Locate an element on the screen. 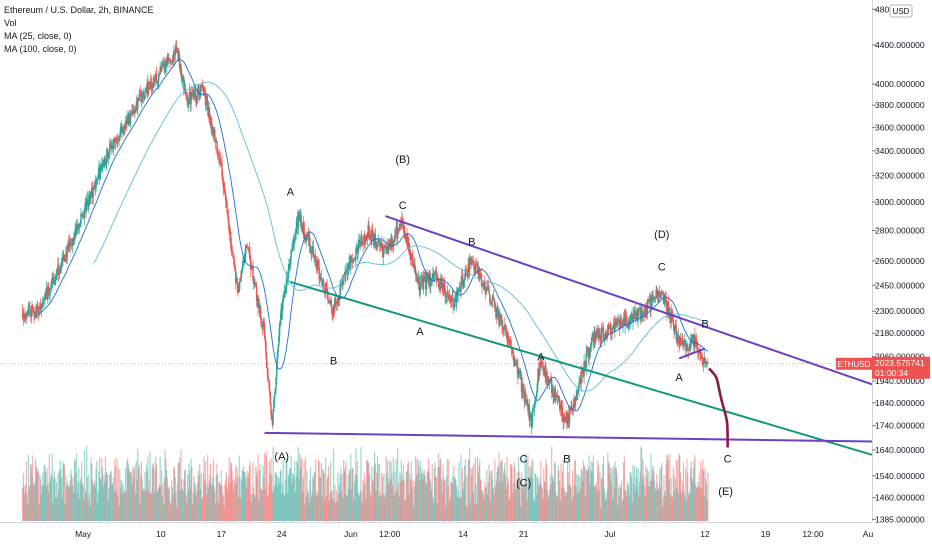 This screenshot has width=932, height=550. price-tag-value: 2023.575741 is located at coordinates (900, 363).